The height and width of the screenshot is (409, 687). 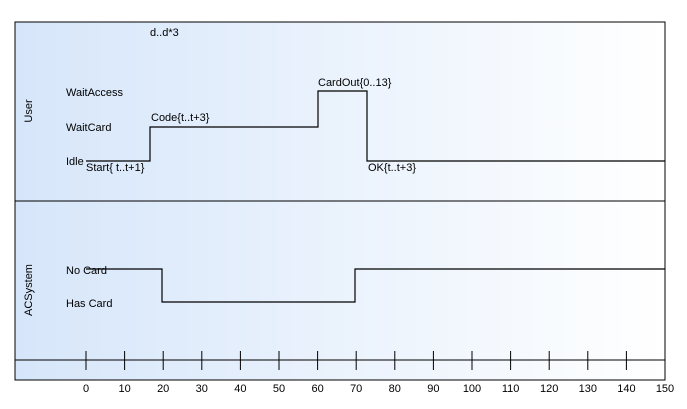 What do you see at coordinates (511, 389) in the screenshot?
I see `tick-label: 110` at bounding box center [511, 389].